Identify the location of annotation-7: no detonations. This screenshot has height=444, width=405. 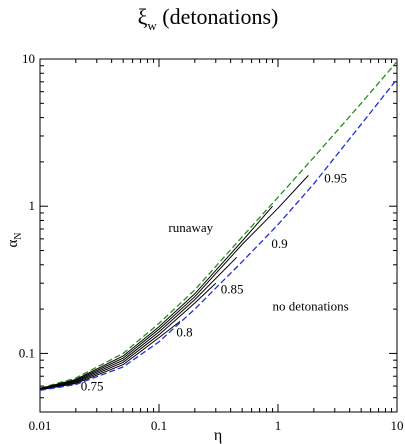
(311, 306).